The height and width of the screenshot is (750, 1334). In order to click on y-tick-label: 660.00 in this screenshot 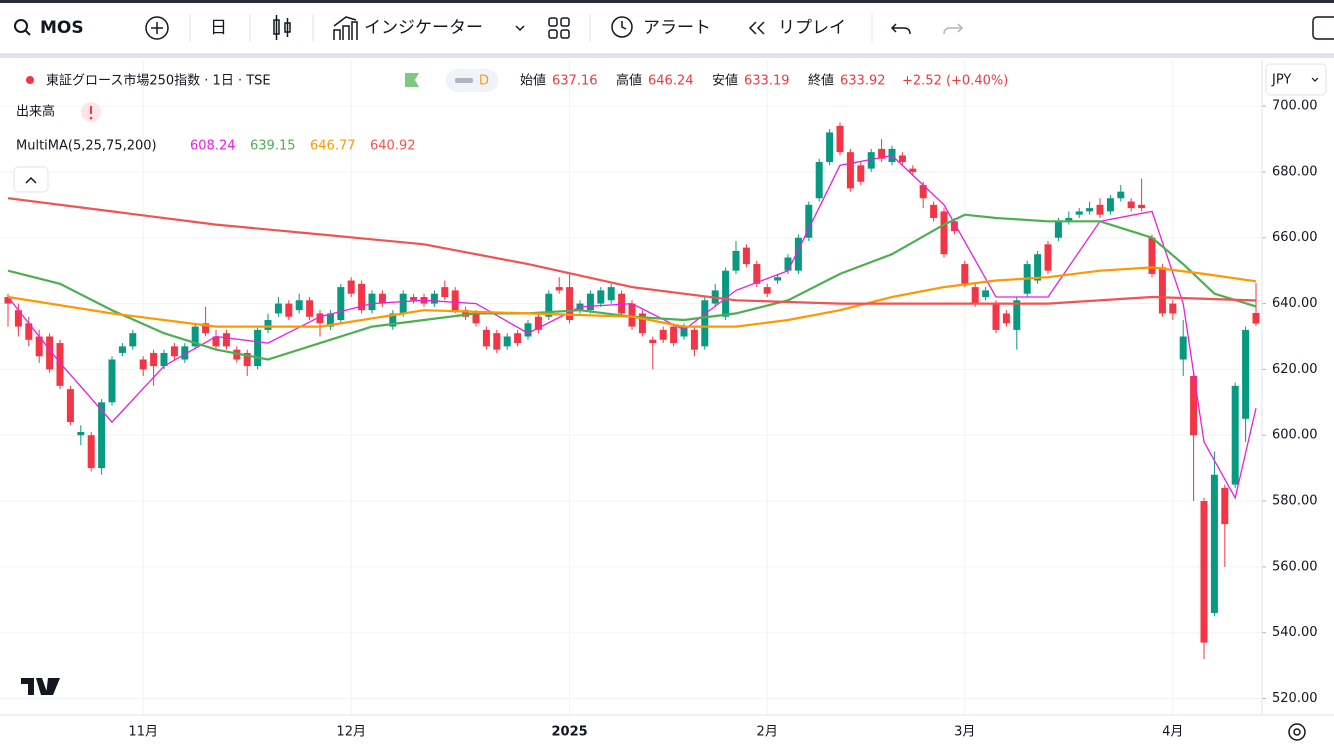, I will do `click(1295, 237)`.